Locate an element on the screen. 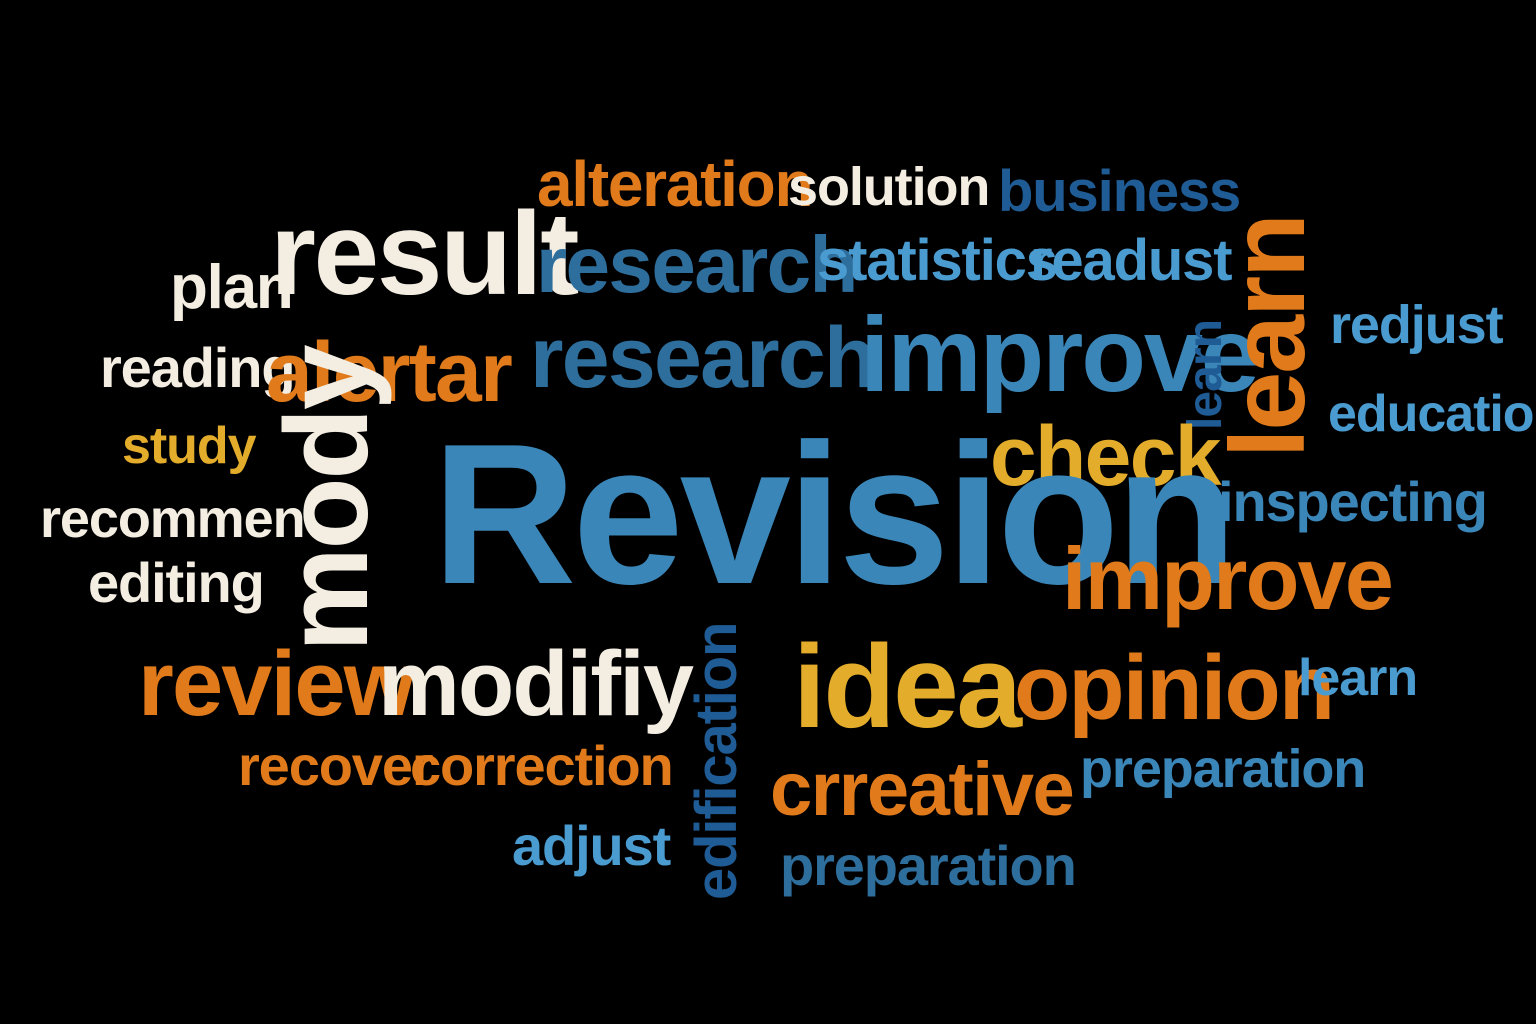 The width and height of the screenshot is (1536, 1024). word-alertar: alertar is located at coordinates (389, 372).